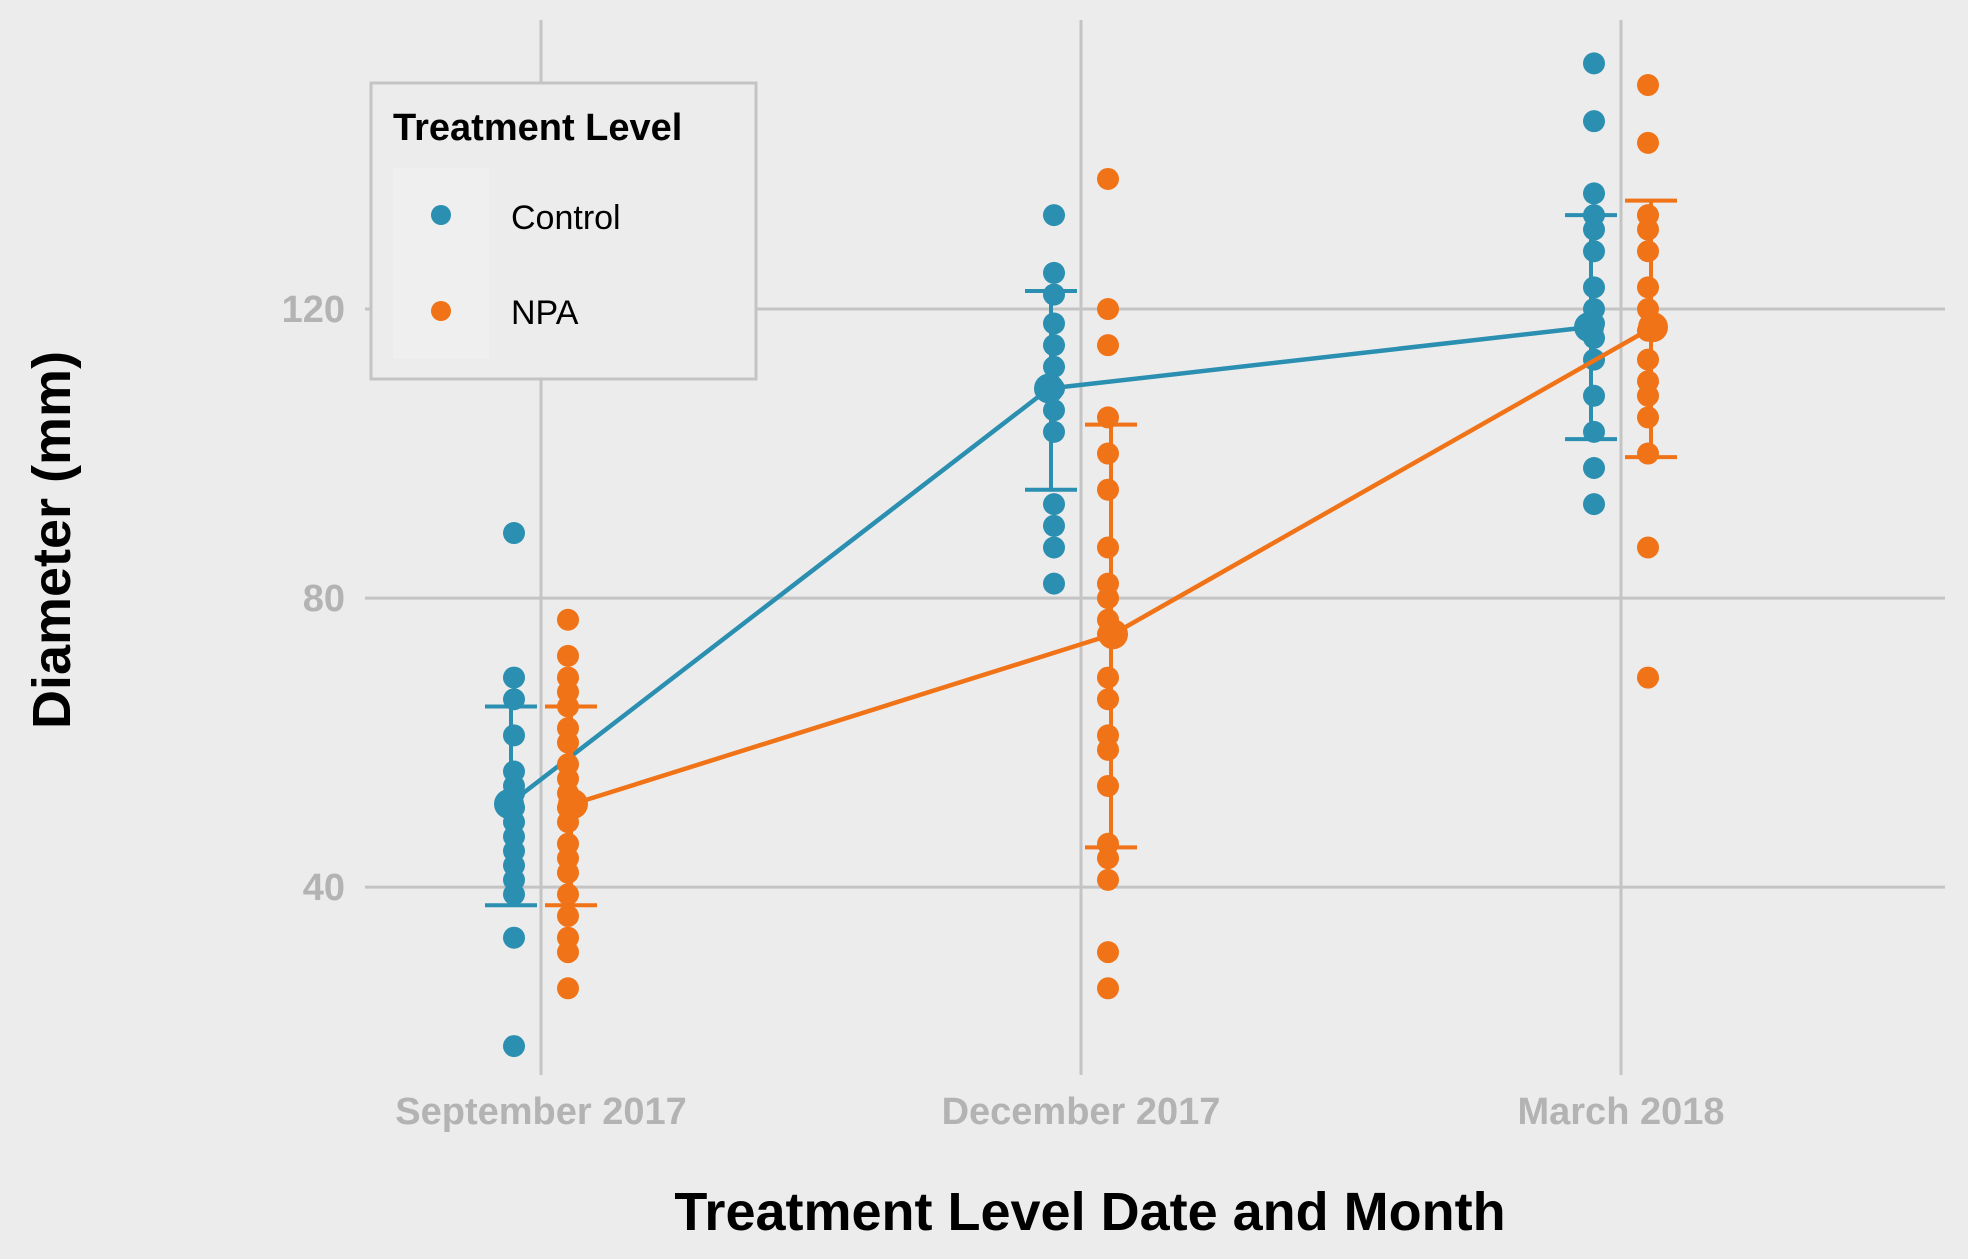  I want to click on x-tick-label: March 2018, so click(1620, 1112).